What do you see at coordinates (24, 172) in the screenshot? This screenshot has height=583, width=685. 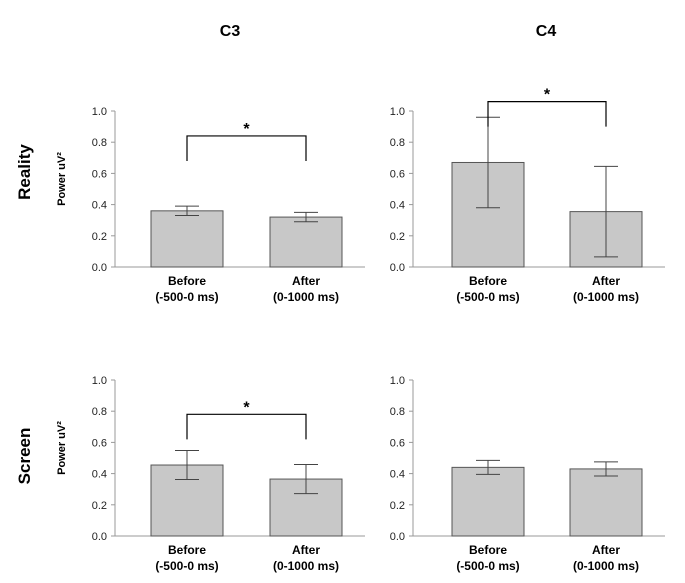 I see `row-title-reality: Reality` at bounding box center [24, 172].